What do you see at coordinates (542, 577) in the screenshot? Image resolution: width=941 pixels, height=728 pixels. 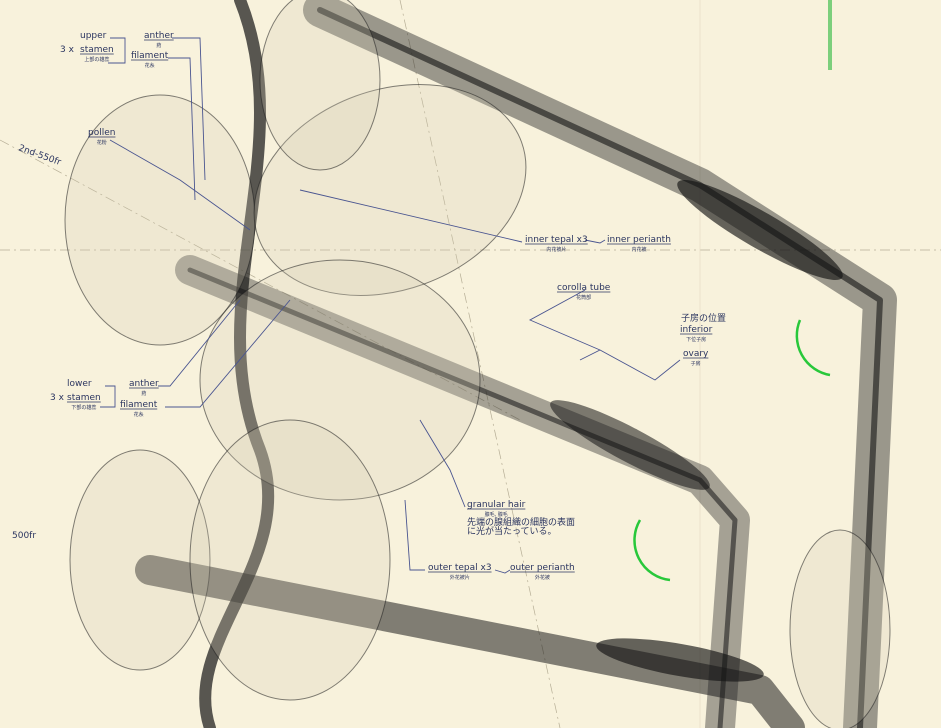 I see `label-sub: 外花被` at bounding box center [542, 577].